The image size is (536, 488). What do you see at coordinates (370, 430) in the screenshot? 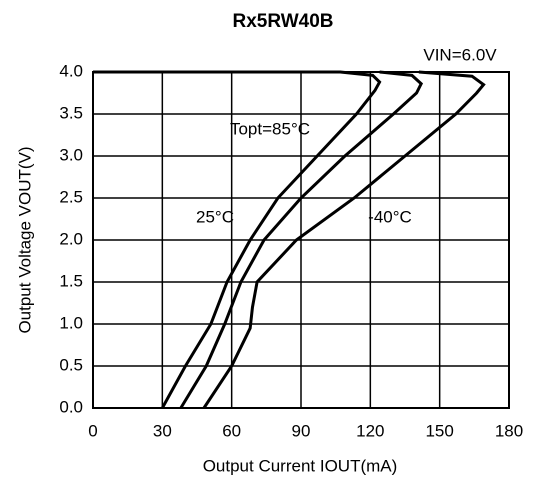
I see `x-tick-label: 120` at bounding box center [370, 430].